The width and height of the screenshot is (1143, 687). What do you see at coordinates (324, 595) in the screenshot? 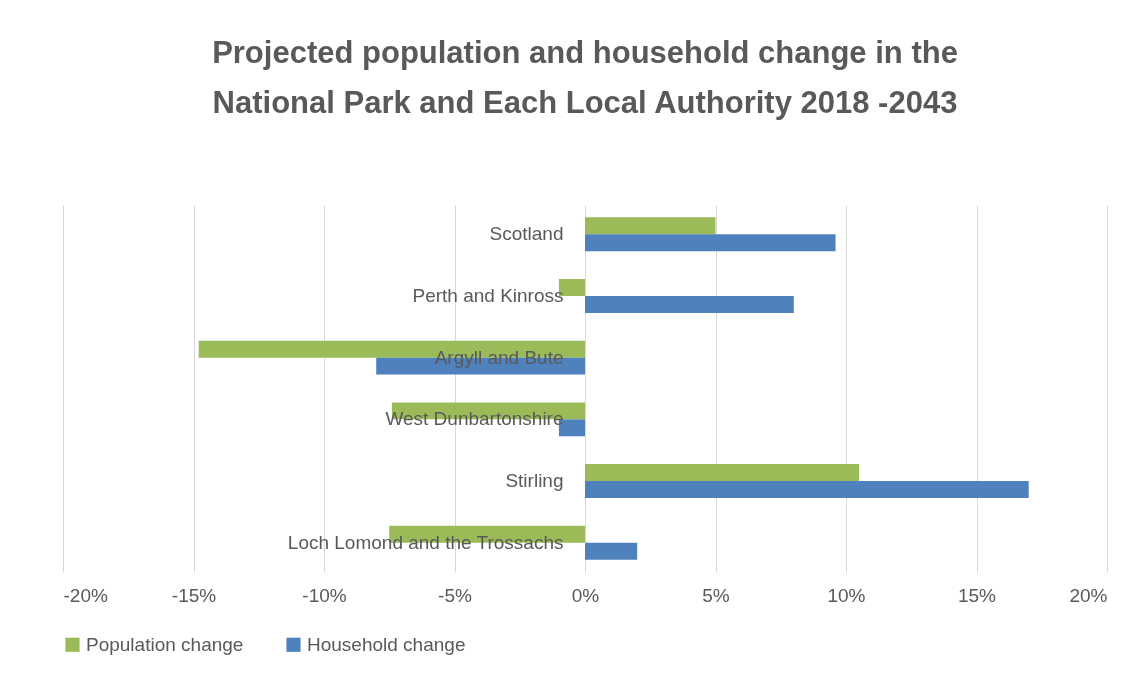
I see `x-tick-label: -10%` at bounding box center [324, 595].